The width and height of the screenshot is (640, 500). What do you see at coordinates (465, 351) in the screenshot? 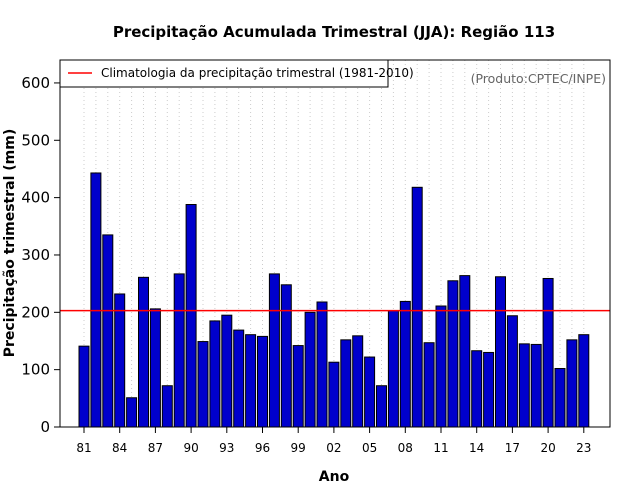
I see `bar-2013` at bounding box center [465, 351].